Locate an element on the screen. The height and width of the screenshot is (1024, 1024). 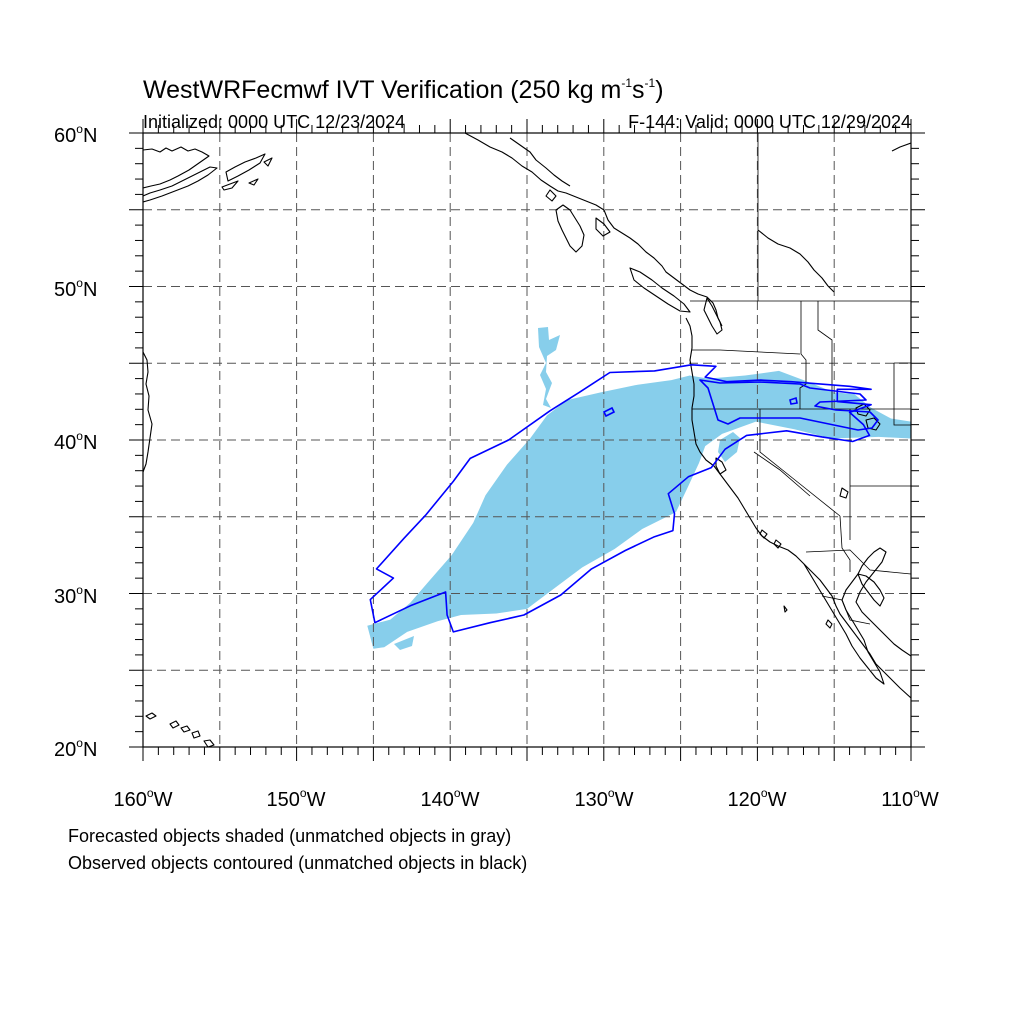
political-borders is located at coordinates (800, 379).